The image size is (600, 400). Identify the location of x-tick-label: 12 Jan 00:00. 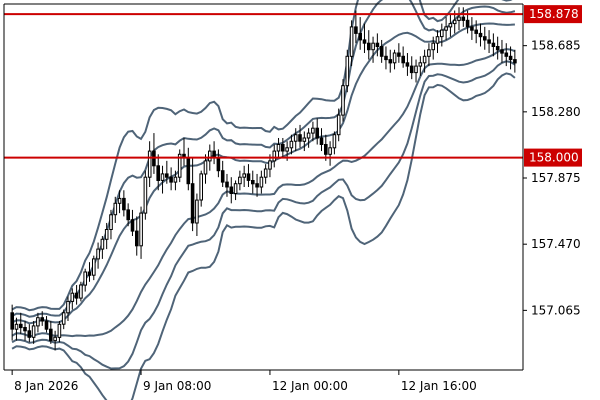
(310, 386).